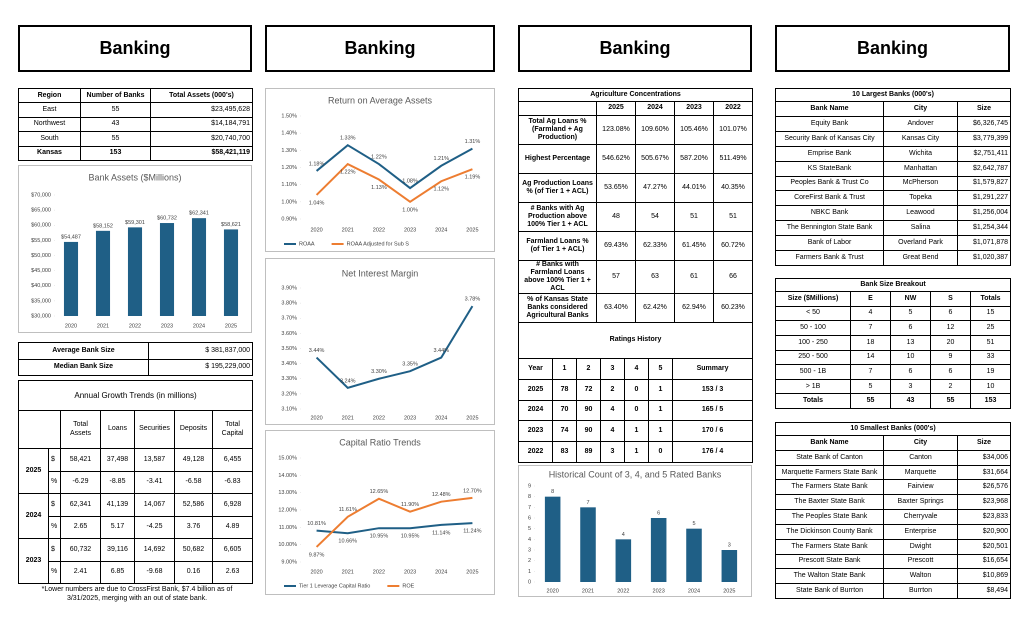 The width and height of the screenshot is (1024, 622). I want to click on table-cell: CoreFirst Bank & Trust, so click(829, 198).